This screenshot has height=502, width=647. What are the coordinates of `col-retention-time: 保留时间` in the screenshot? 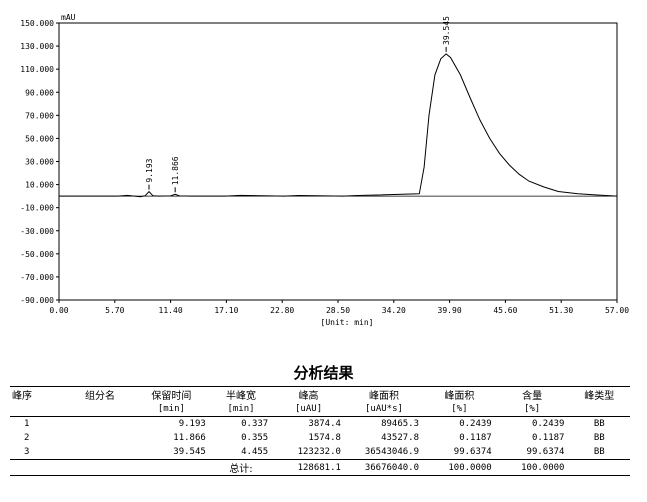 It's located at (171, 394).